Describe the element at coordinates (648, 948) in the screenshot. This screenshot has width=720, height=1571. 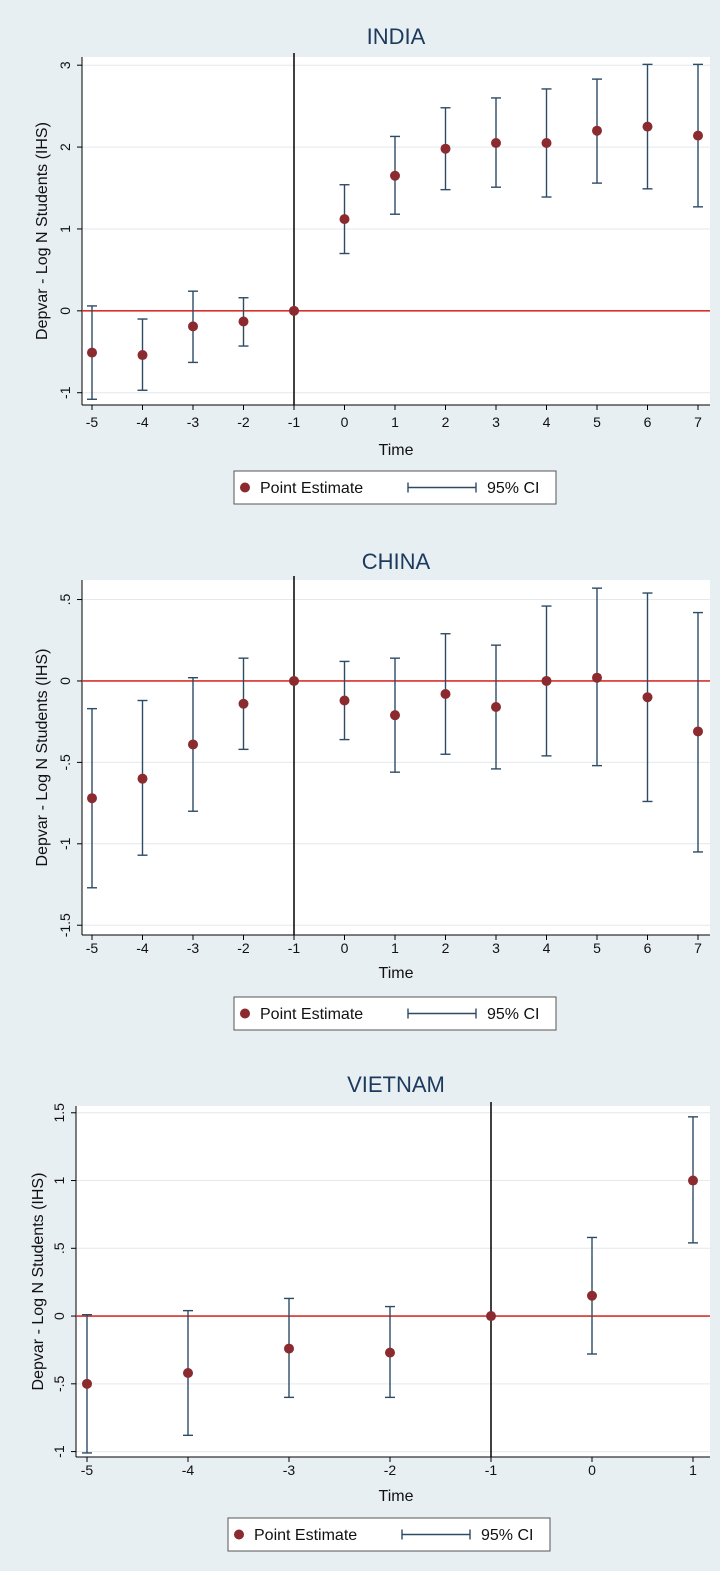
I see `x-tick-label: 6` at that location.